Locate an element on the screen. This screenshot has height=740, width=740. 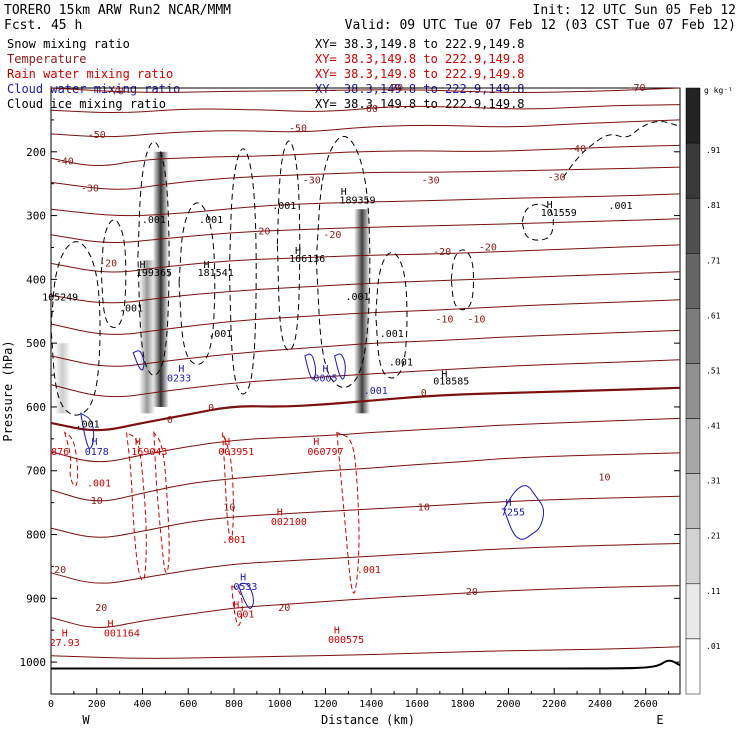
x-tick-label: 1000 is located at coordinates (280, 704).